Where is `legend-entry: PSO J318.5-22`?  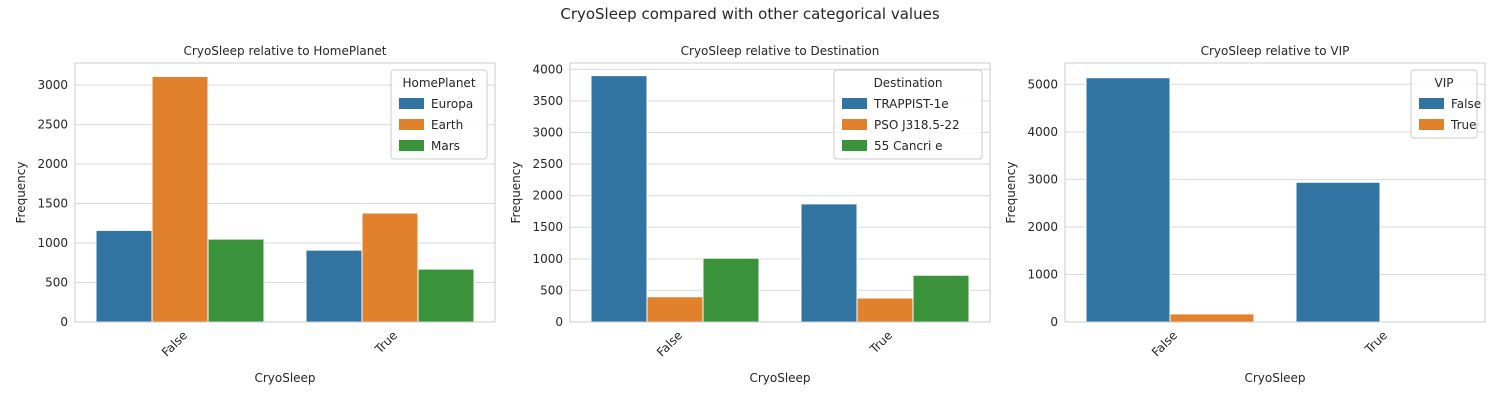 legend-entry: PSO J318.5-22 is located at coordinates (917, 125).